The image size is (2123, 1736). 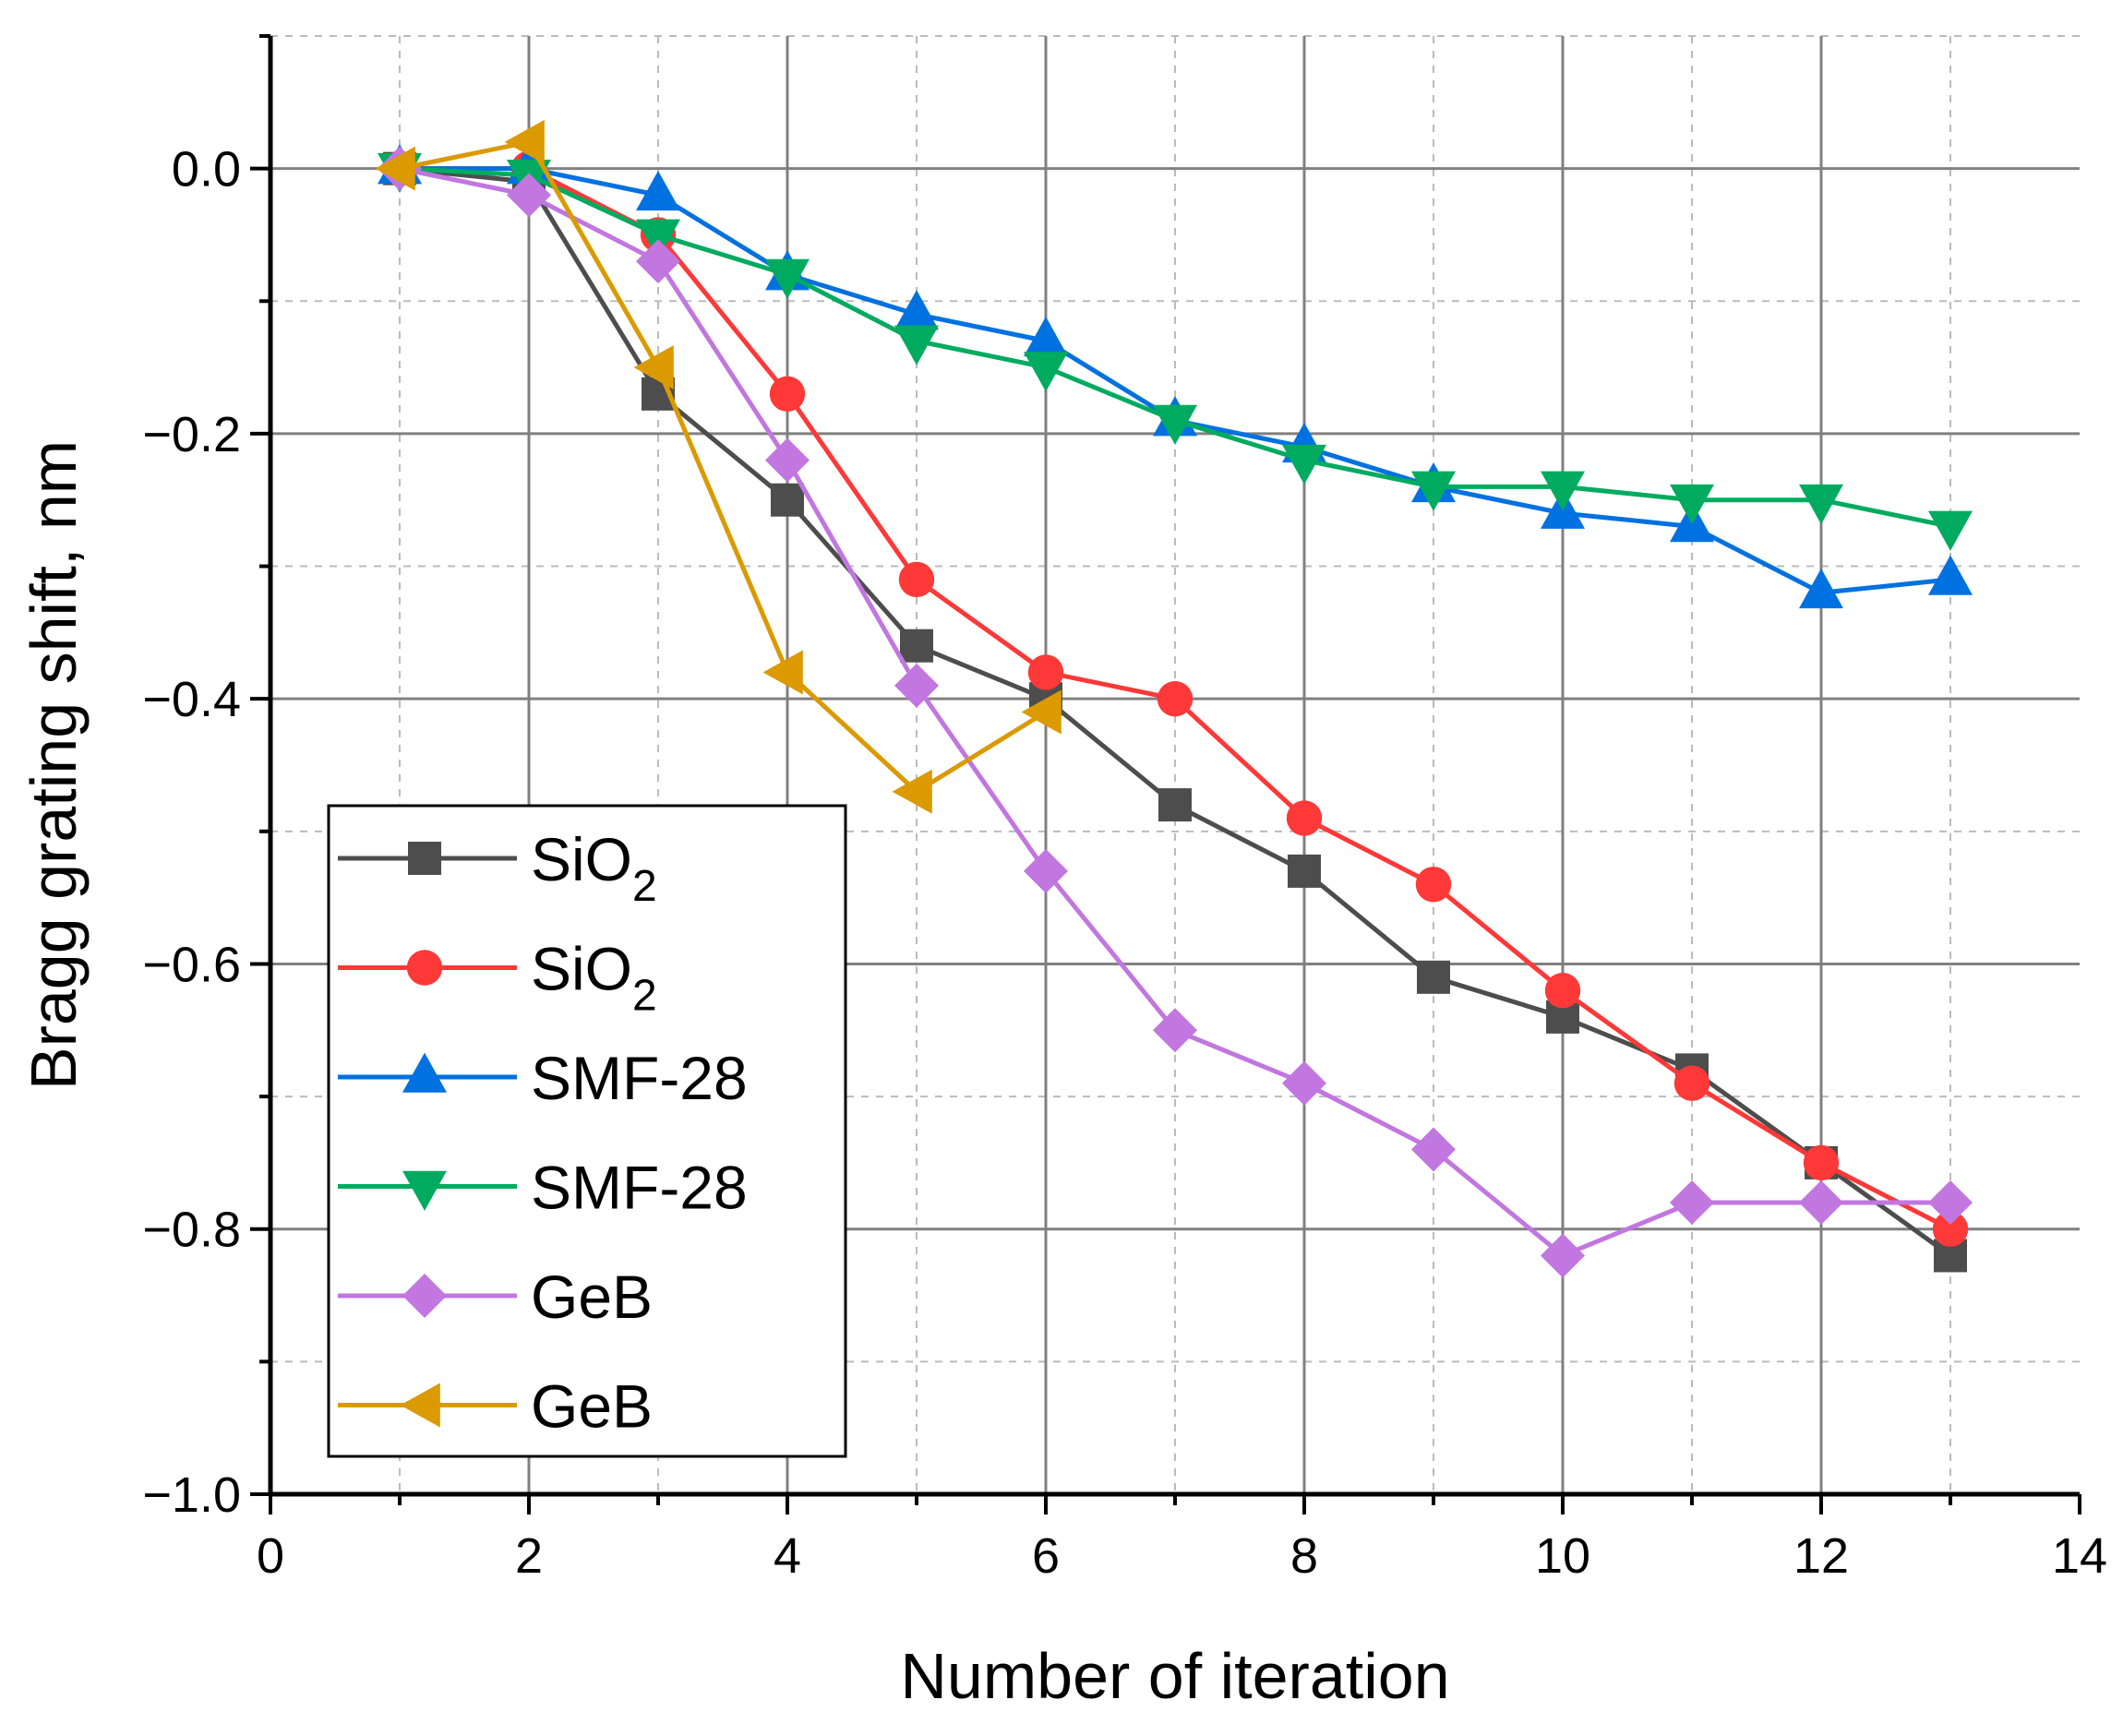 What do you see at coordinates (191, 1231) in the screenshot?
I see `y-tick-label: −0.8` at bounding box center [191, 1231].